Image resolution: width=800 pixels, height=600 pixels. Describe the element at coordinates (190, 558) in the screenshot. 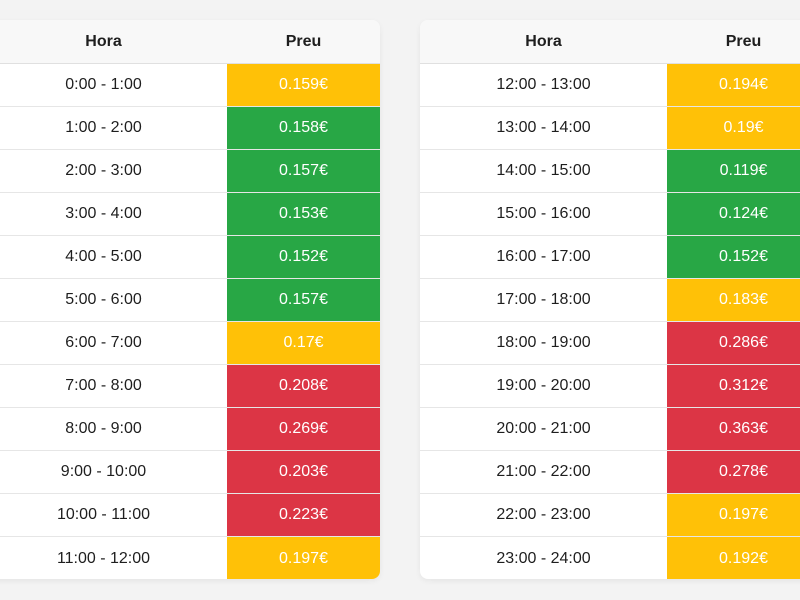

I see `table-row: 11:00 - 12:00 0.197€` at that location.